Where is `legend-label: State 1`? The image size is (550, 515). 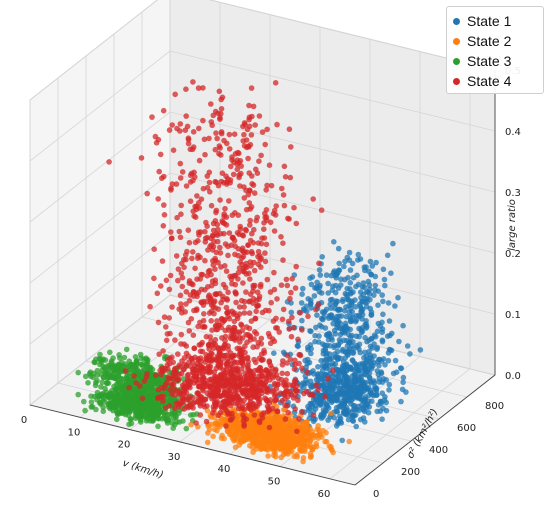
legend-label: State 1 is located at coordinates (489, 21).